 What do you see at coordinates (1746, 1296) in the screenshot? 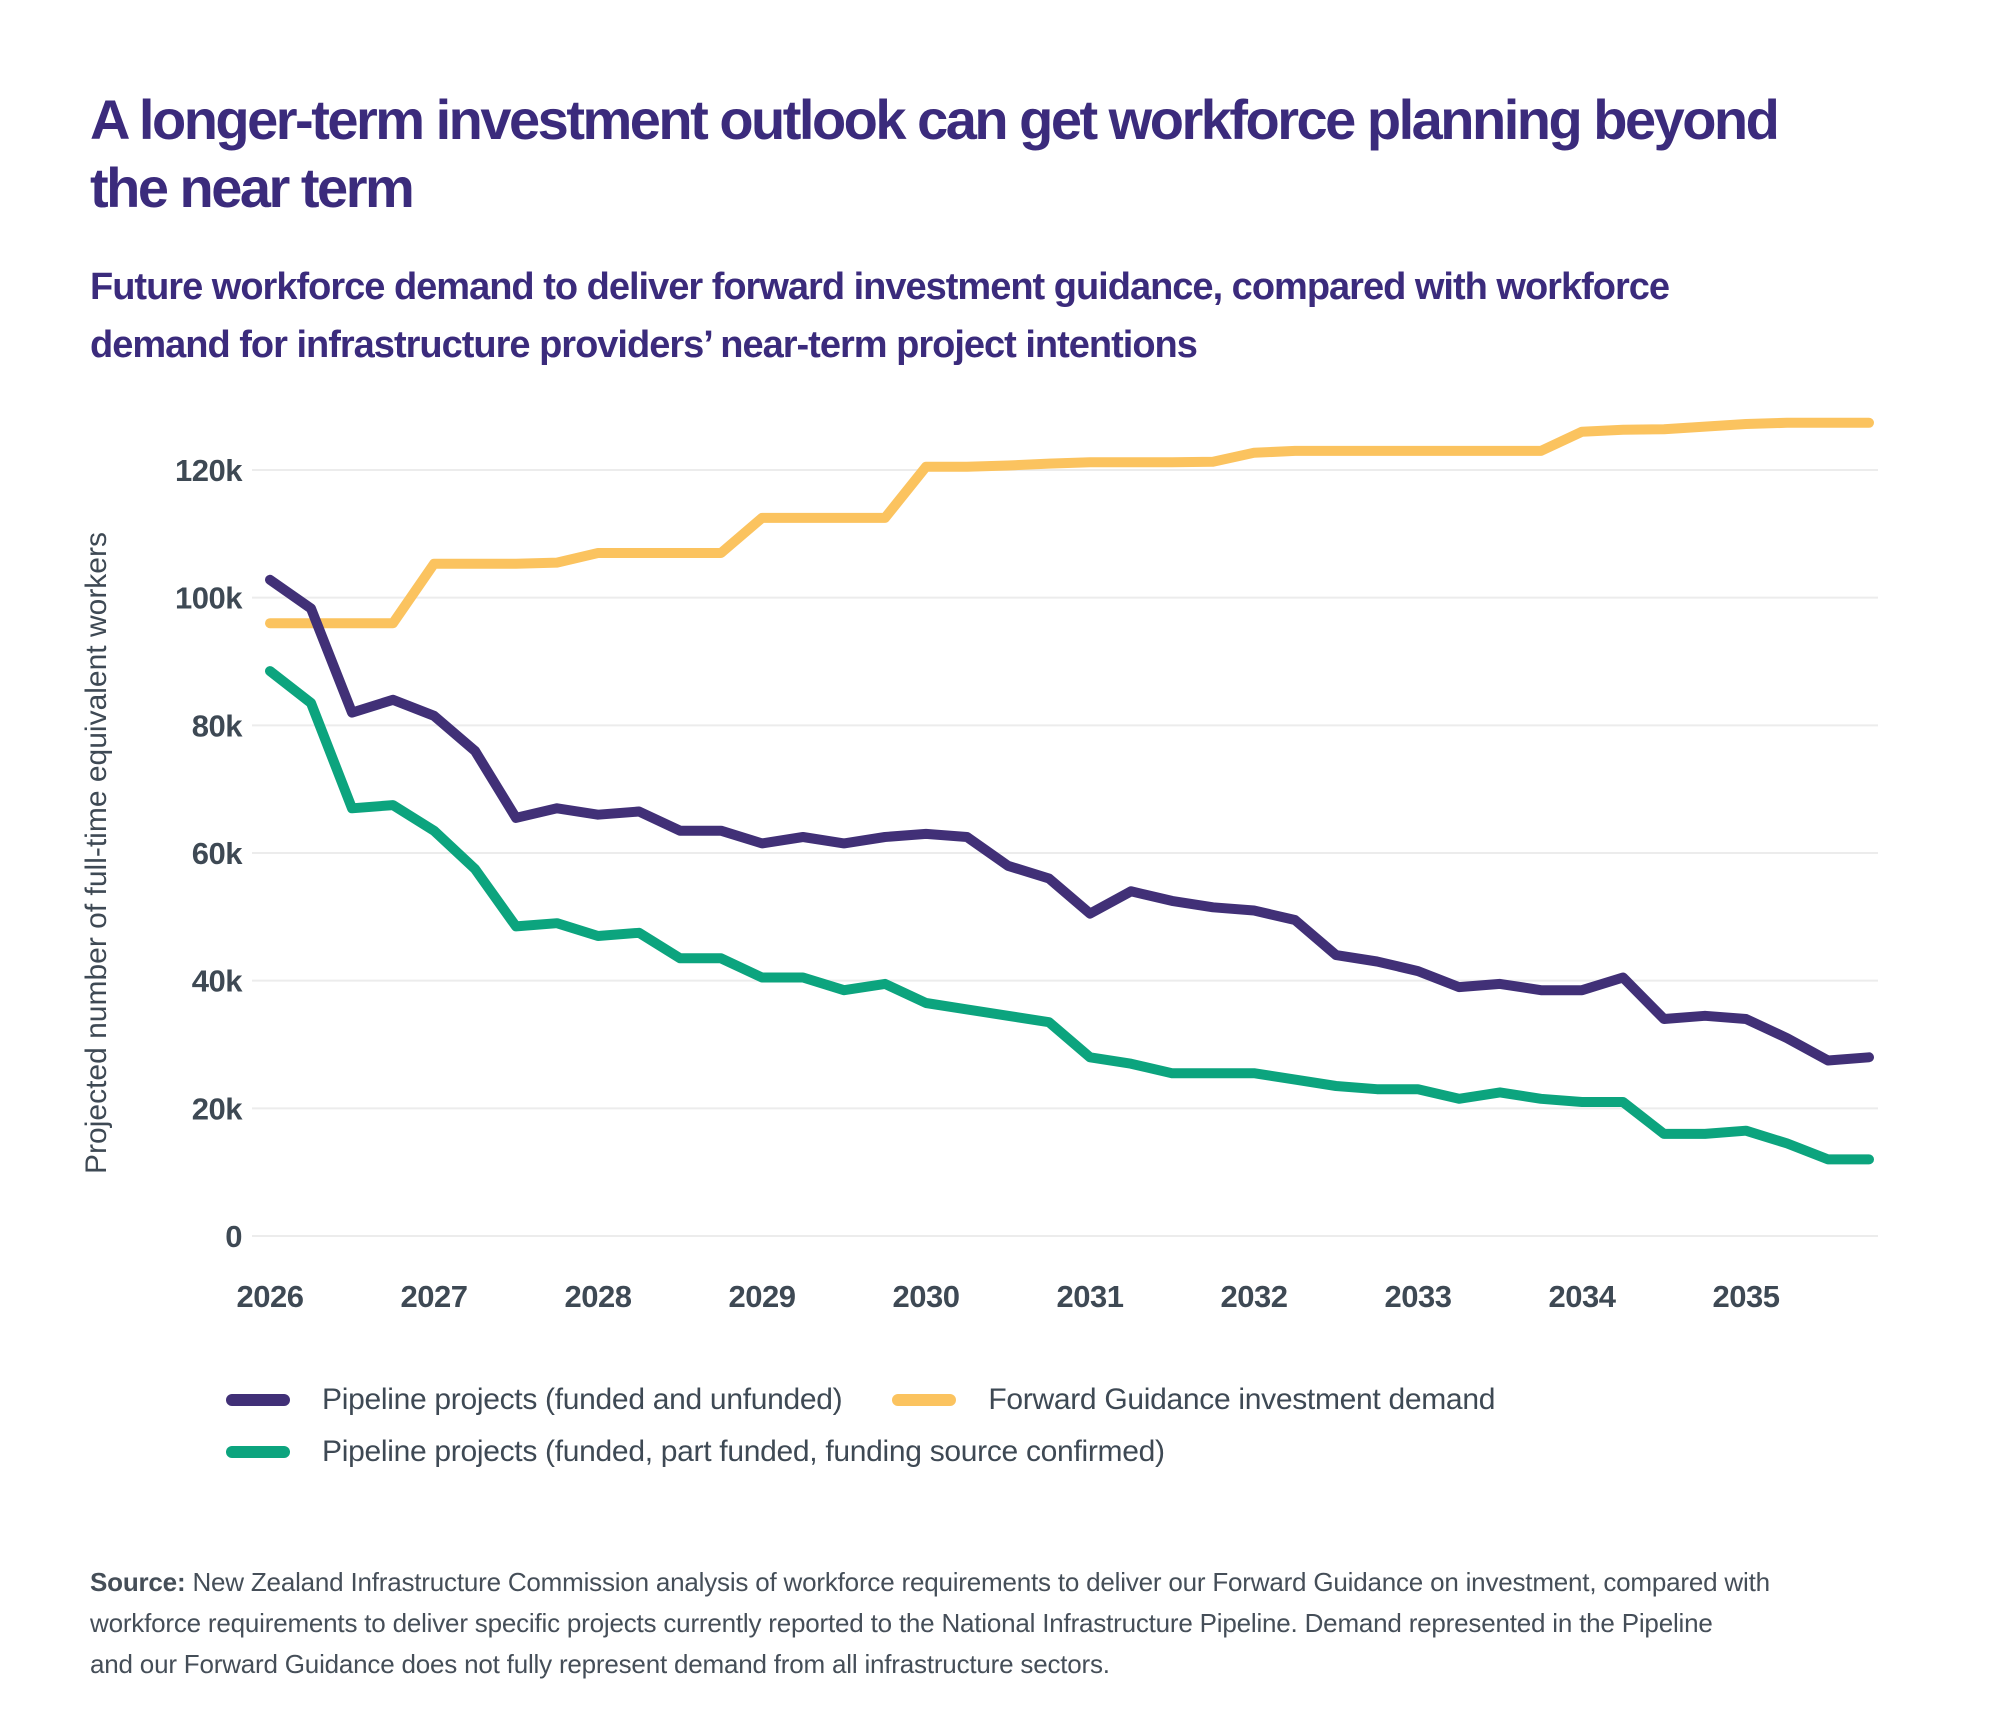
I see `x-tick-2035: 2035` at bounding box center [1746, 1296].